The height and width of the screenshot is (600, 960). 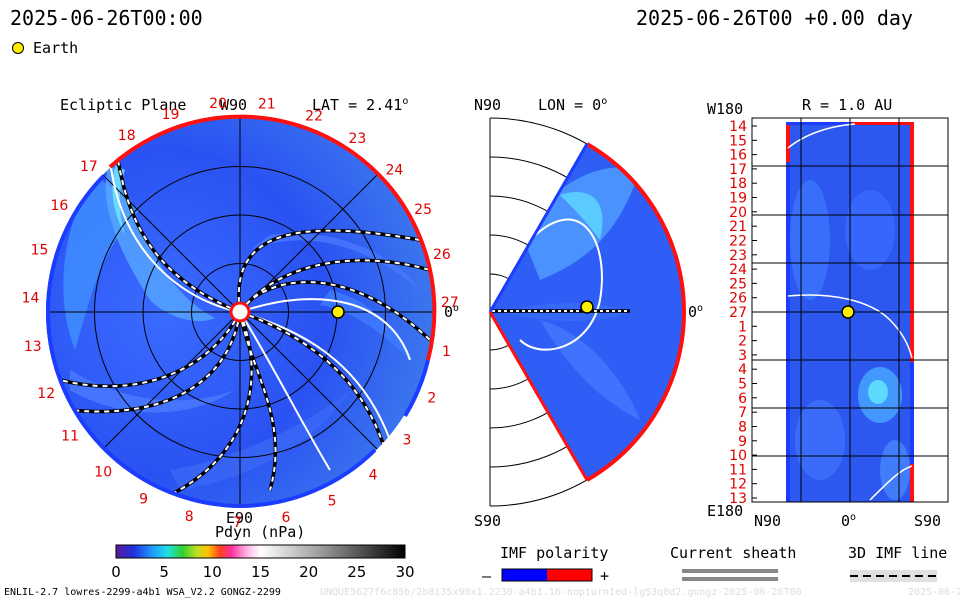 I want to click on ecliptic-day-tick: 12, so click(x=46, y=394).